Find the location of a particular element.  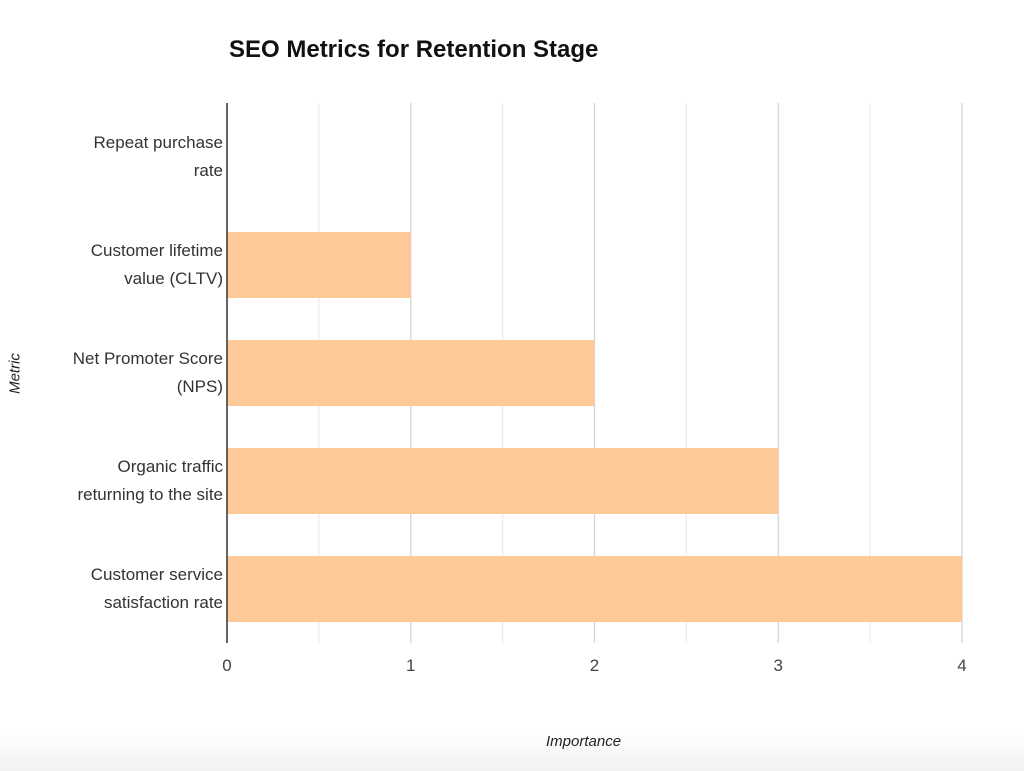

x-tick-label: 4 is located at coordinates (962, 665).